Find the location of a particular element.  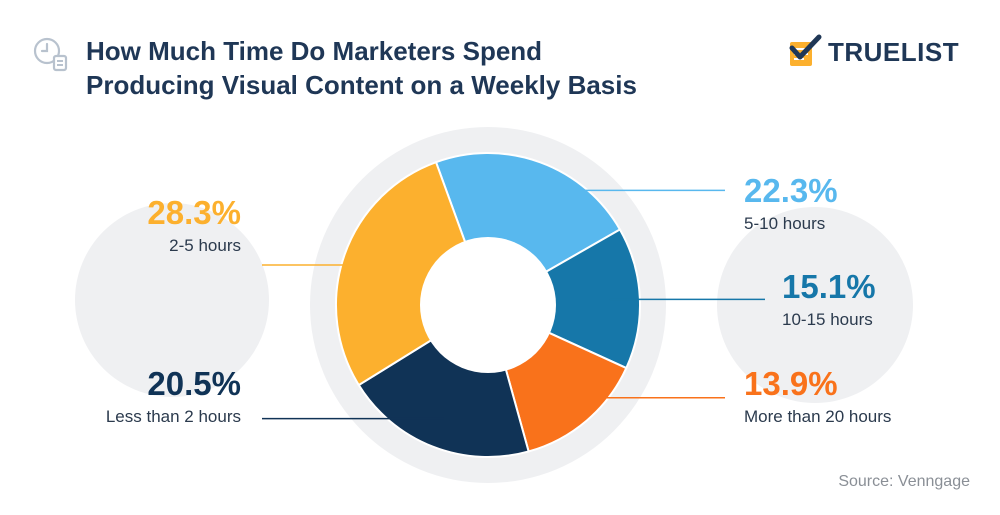

category-label: 2-5 hours is located at coordinates (205, 245).